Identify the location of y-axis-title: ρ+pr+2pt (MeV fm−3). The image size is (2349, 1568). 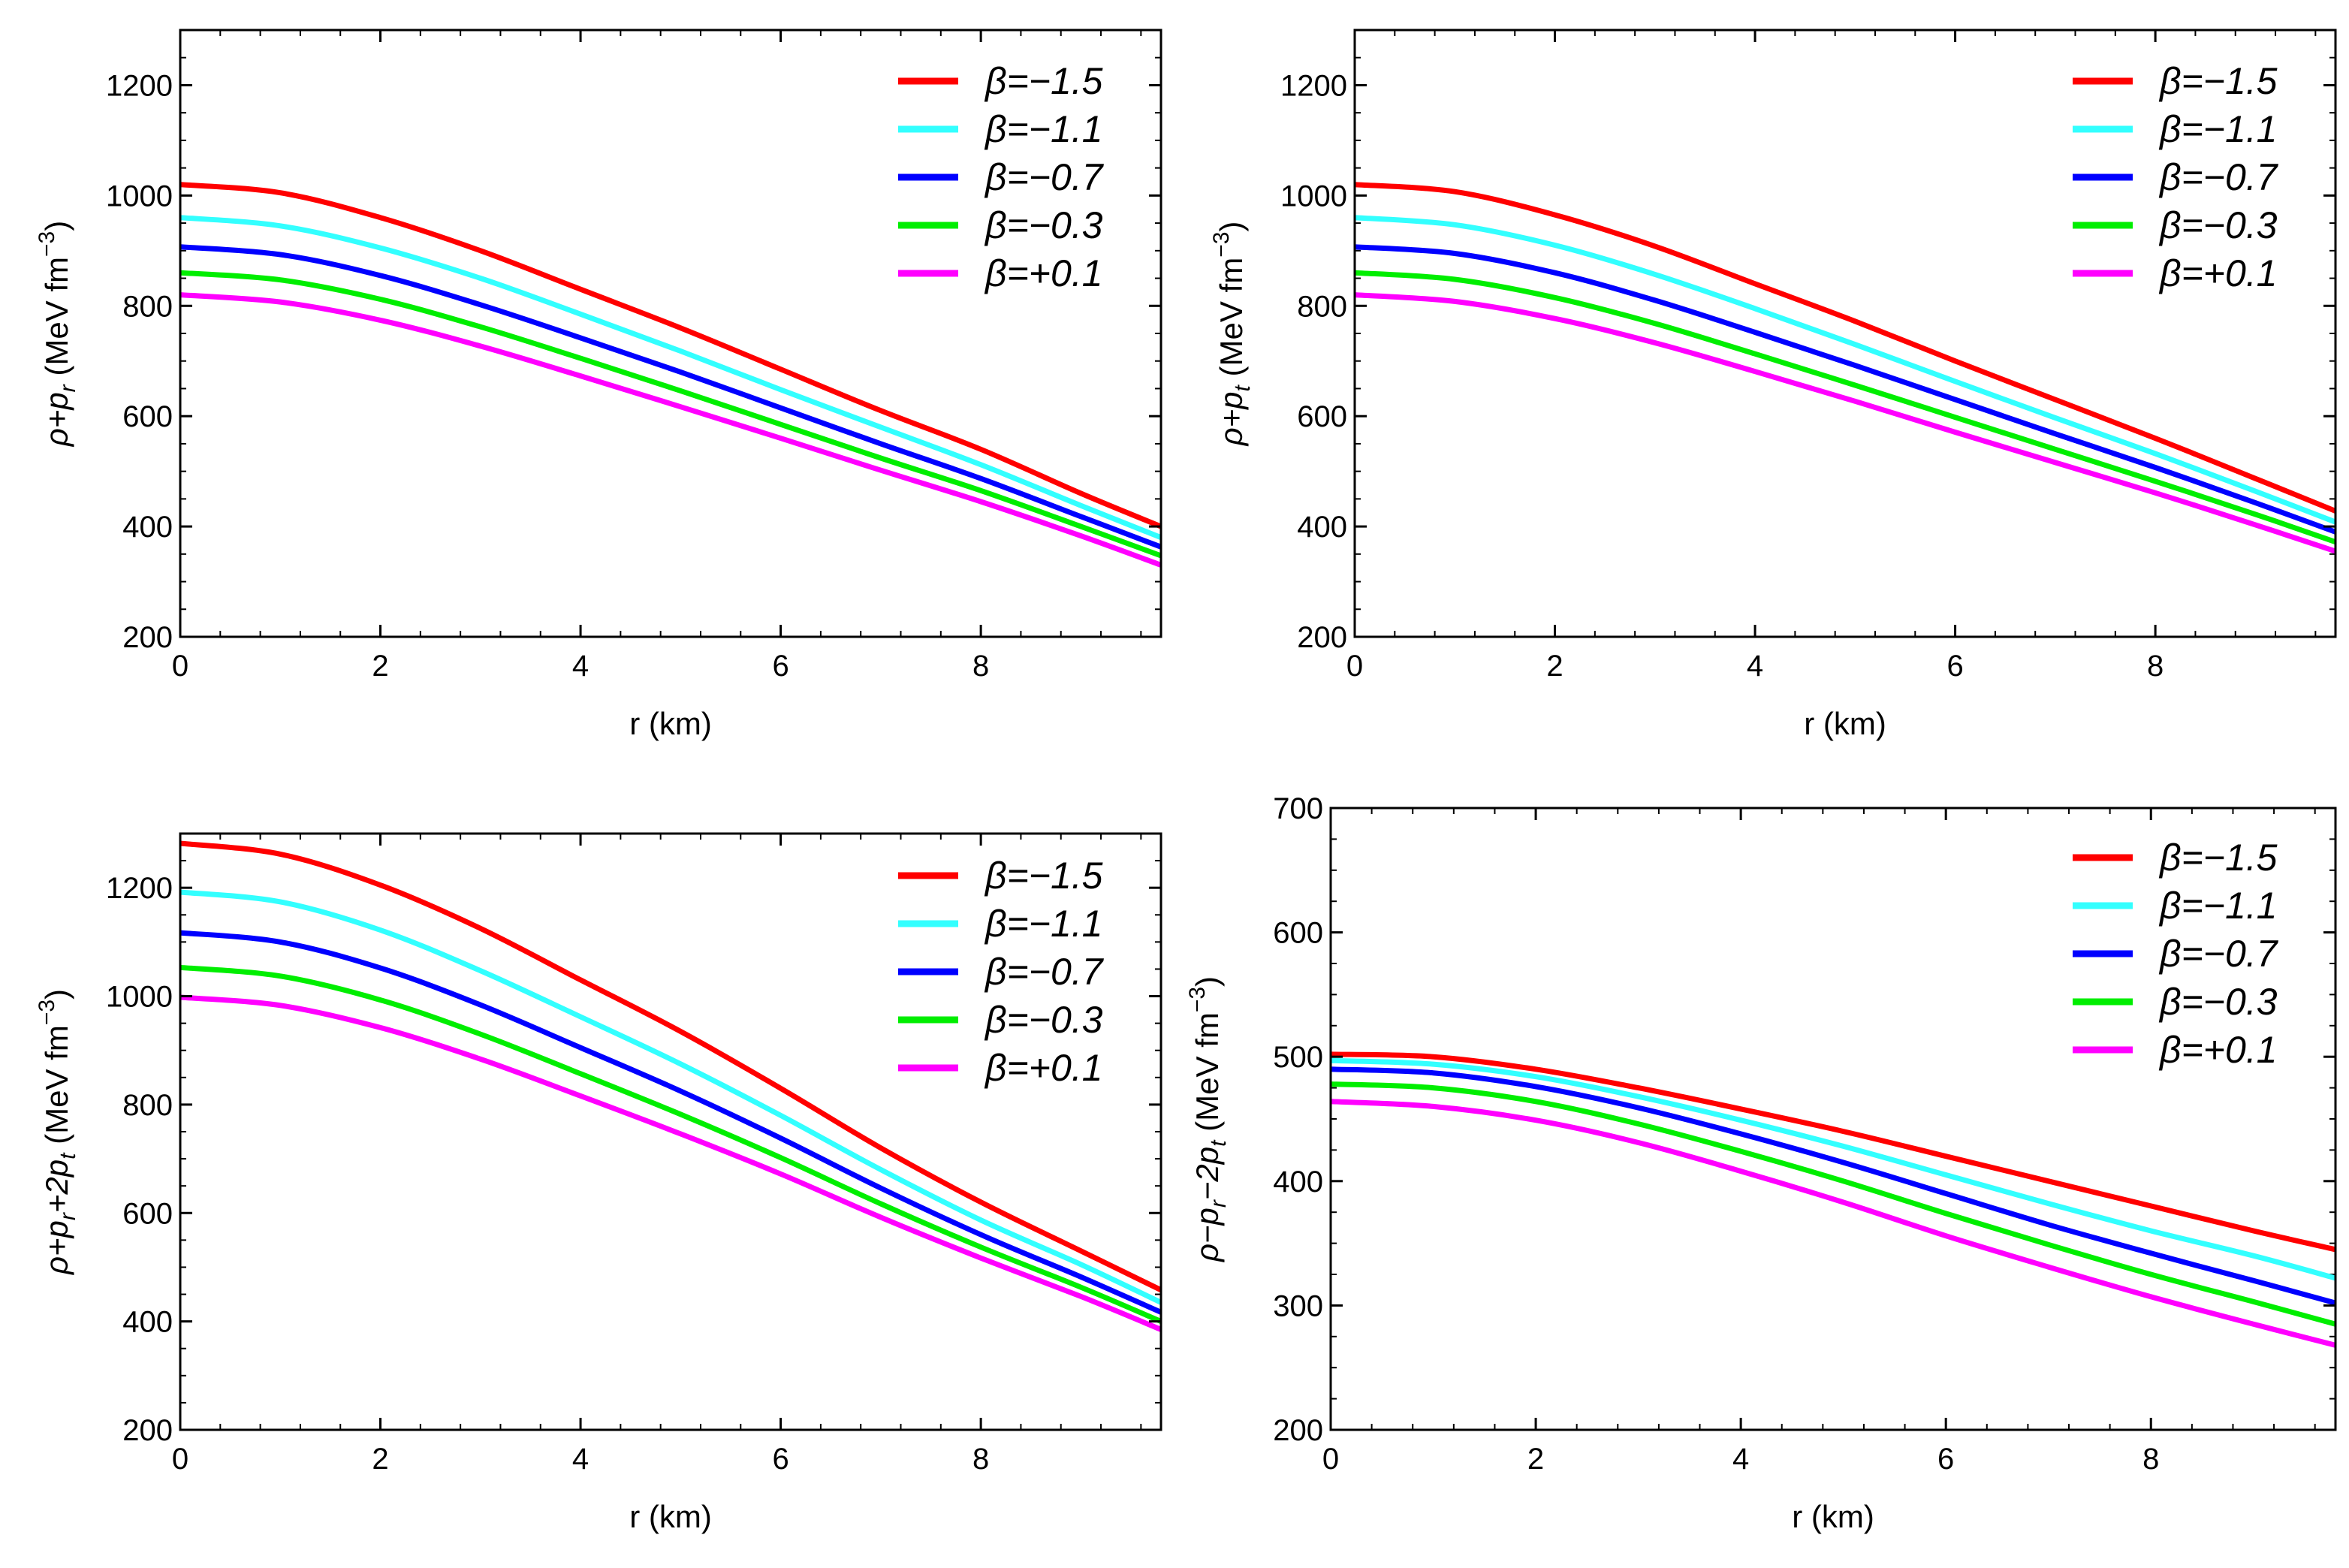
(57, 1132).